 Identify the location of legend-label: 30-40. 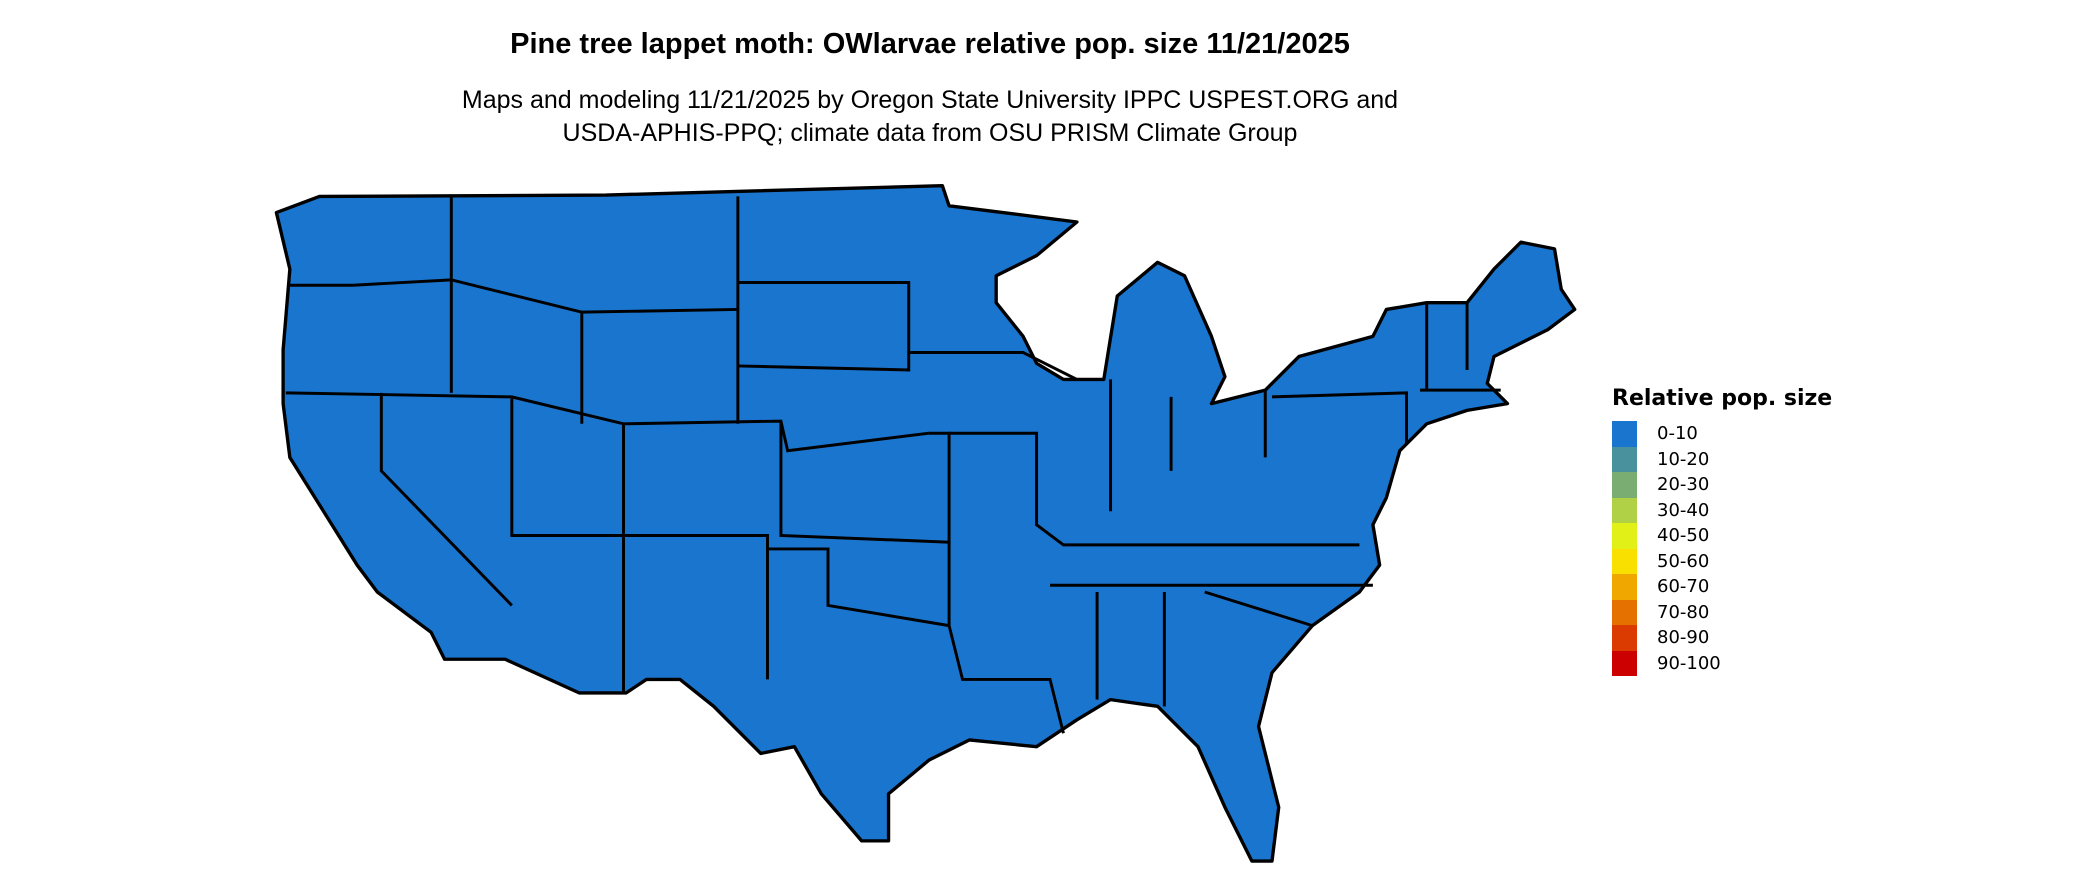
(1683, 510).